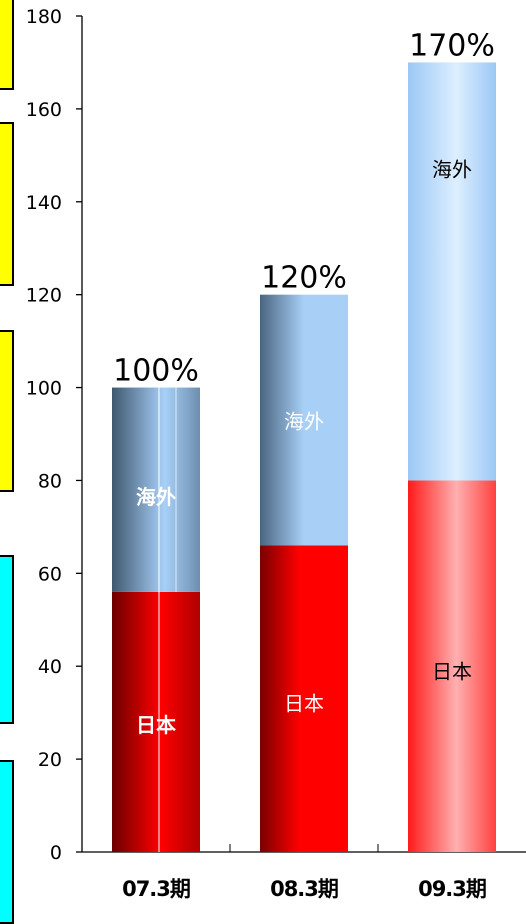 This screenshot has height=924, width=526. Describe the element at coordinates (156, 371) in the screenshot. I see `total-label: 100%` at that location.